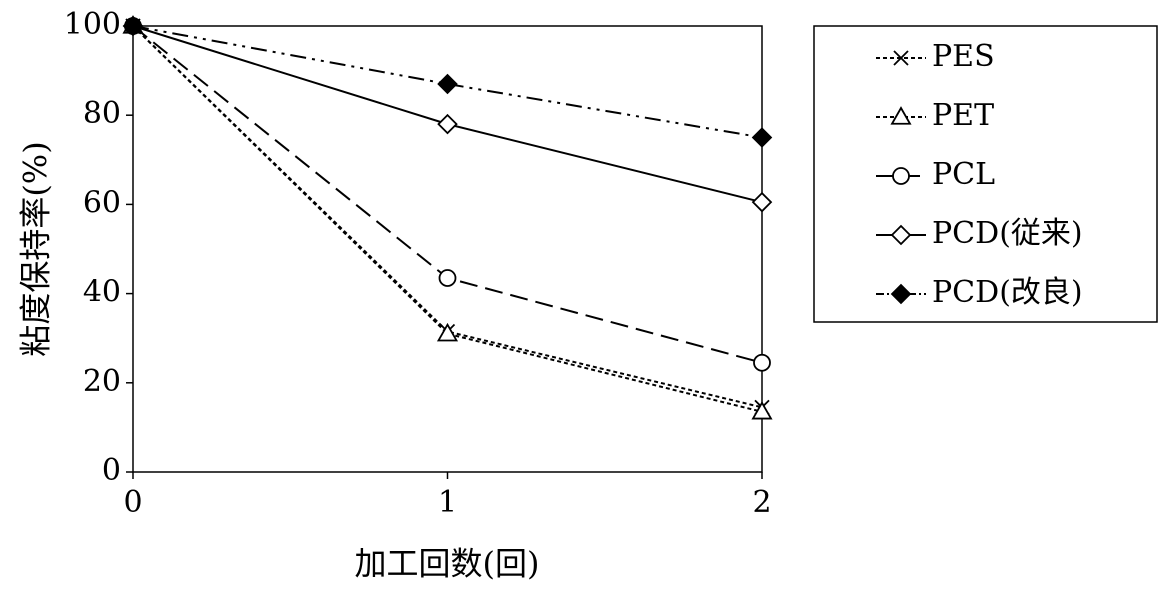 Image resolution: width=1168 pixels, height=605 pixels. What do you see at coordinates (36, 248) in the screenshot?
I see `y-axis-title: 粘度保持率(%)` at bounding box center [36, 248].